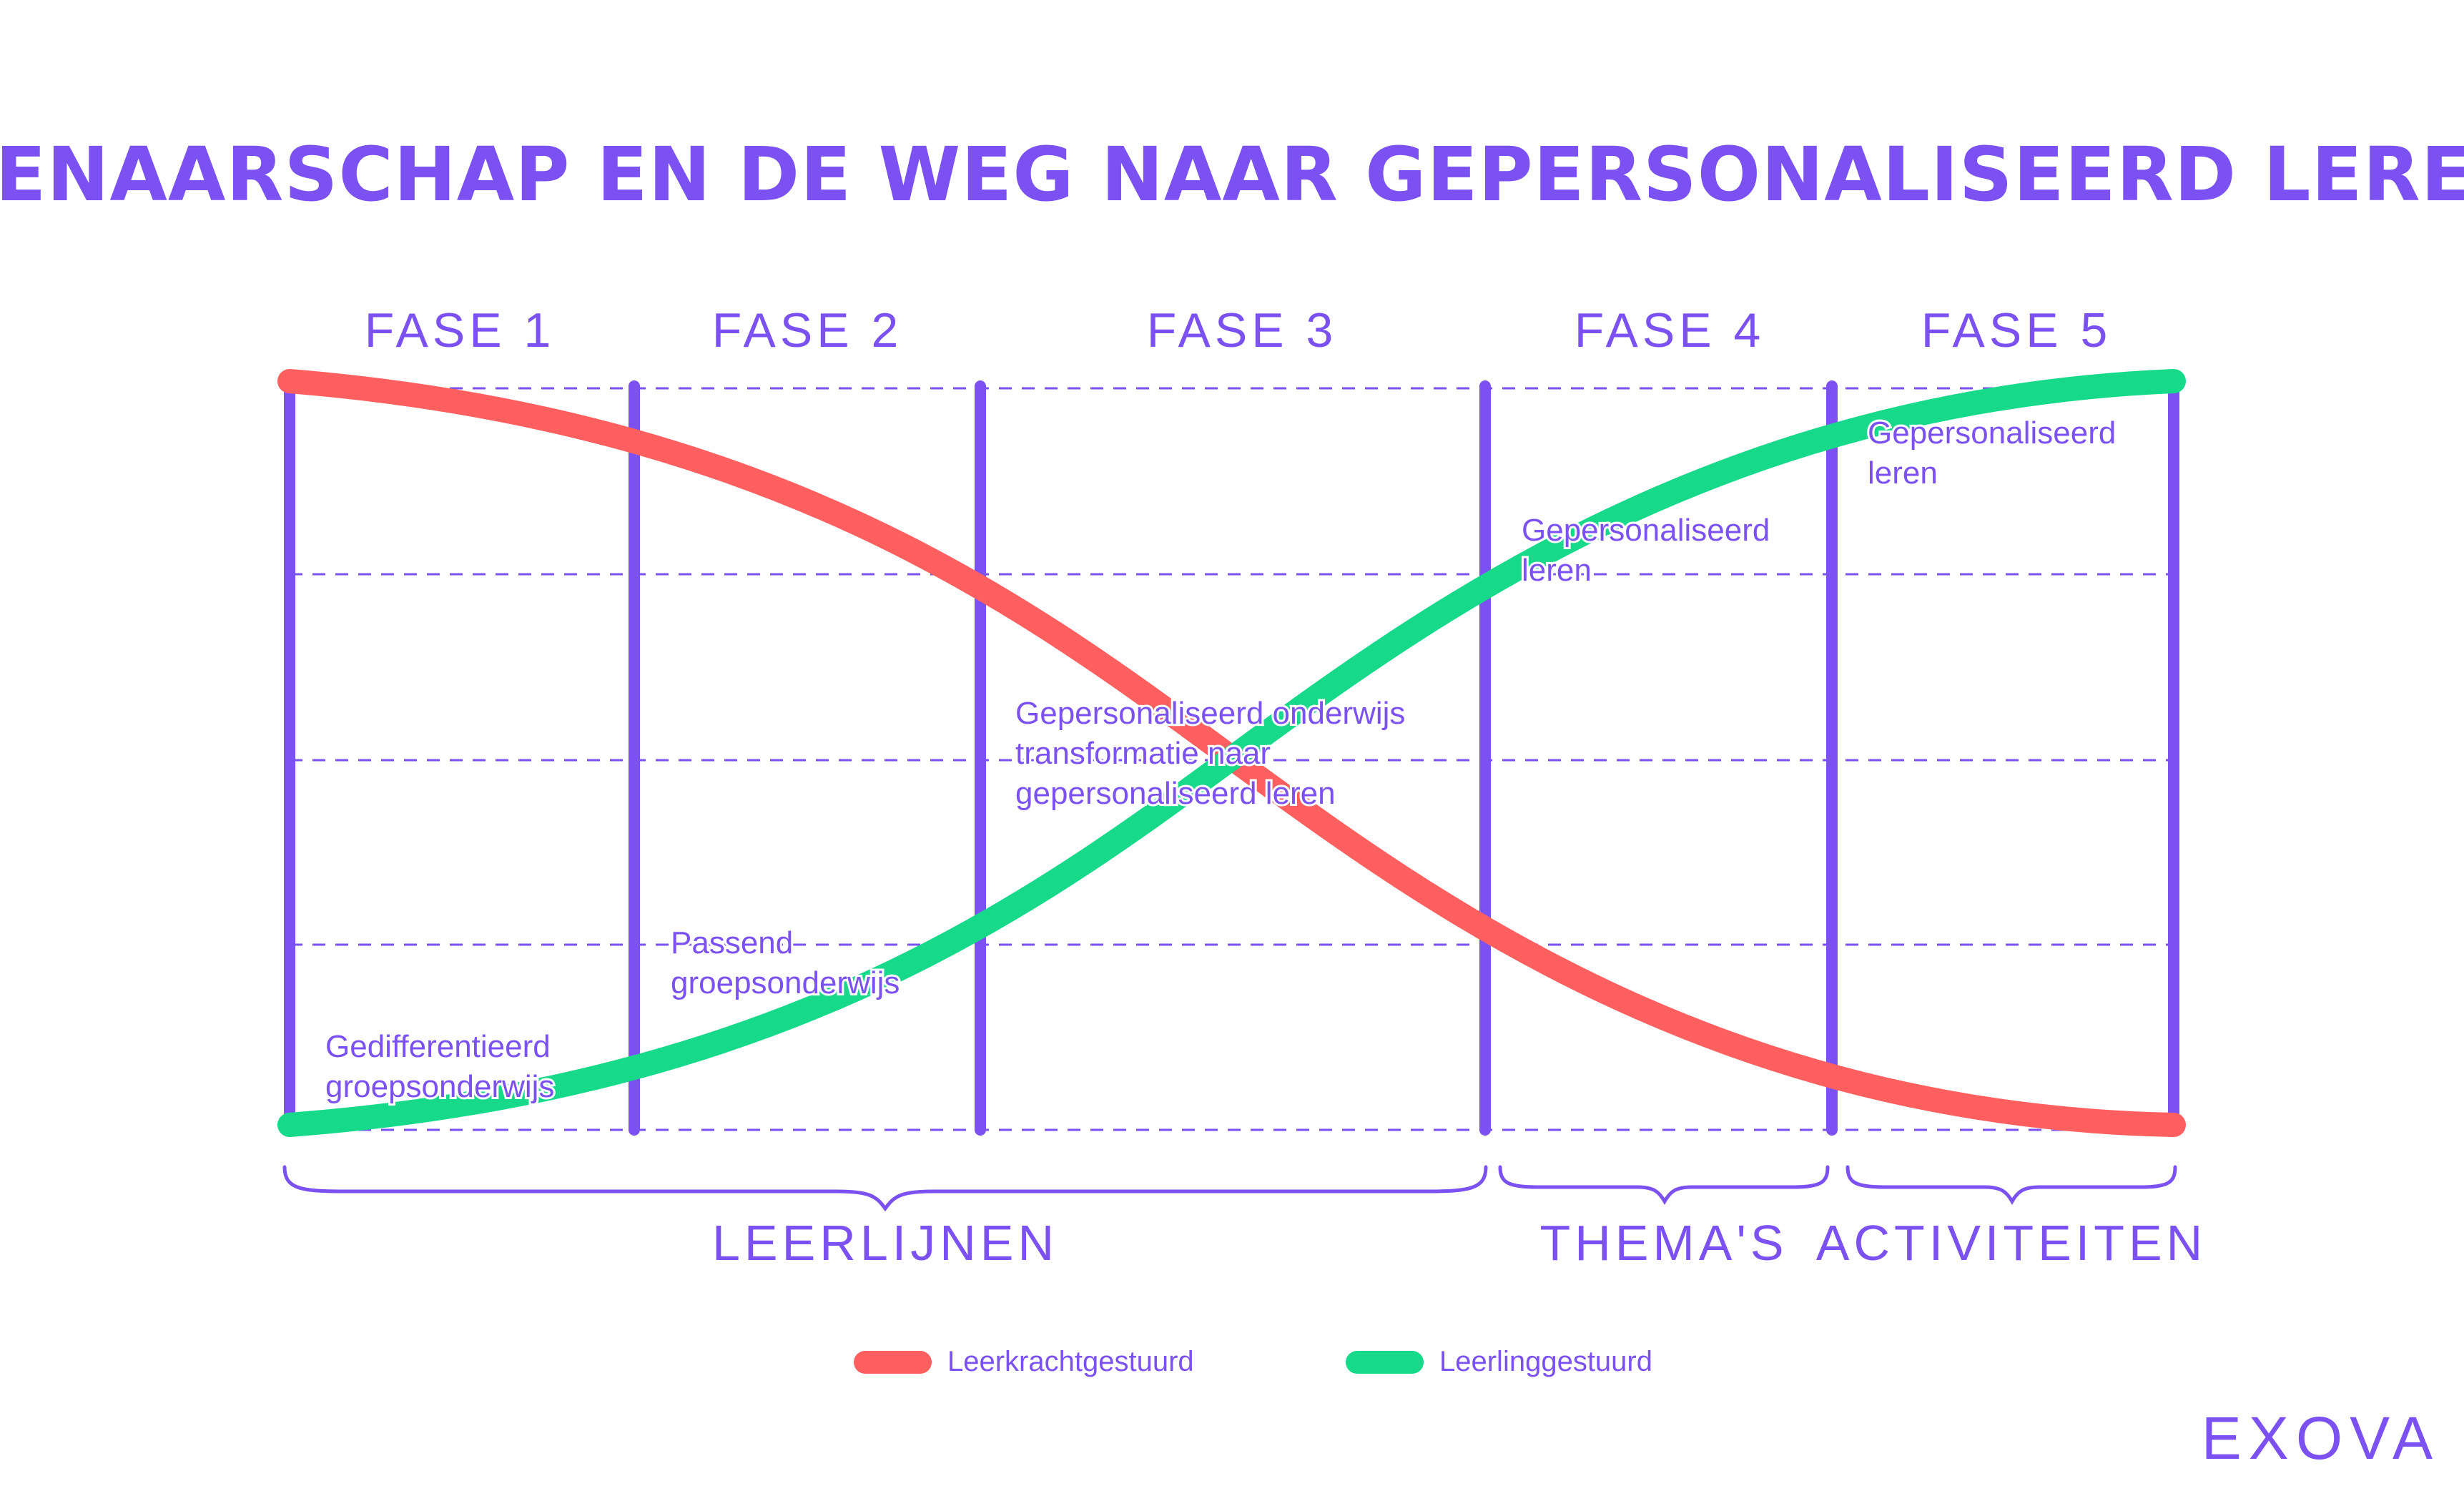 Image resolution: width=2464 pixels, height=1491 pixels. What do you see at coordinates (1253, 1361) in the screenshot?
I see `legend: Leerkrachtgestuurd Leerlinggestuurd` at bounding box center [1253, 1361].